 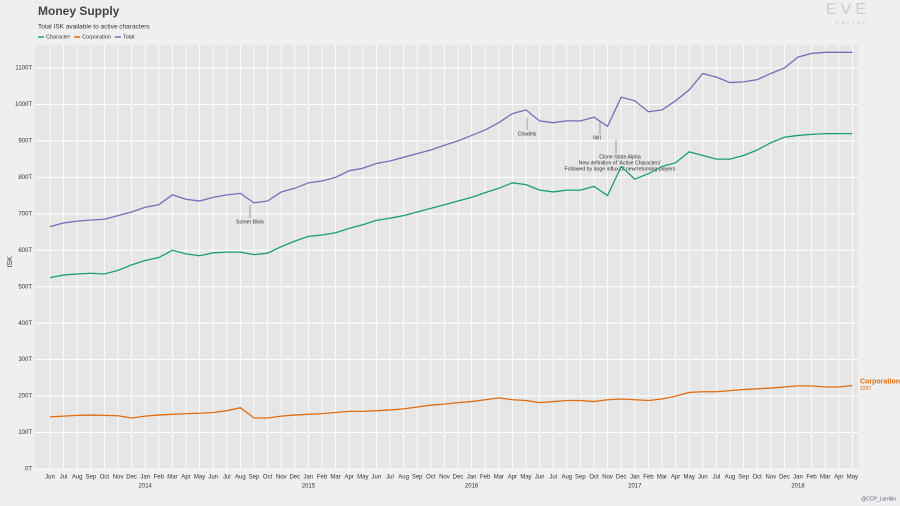 What do you see at coordinates (852, 22) in the screenshot?
I see `logo-sub: ONLINE` at bounding box center [852, 22].